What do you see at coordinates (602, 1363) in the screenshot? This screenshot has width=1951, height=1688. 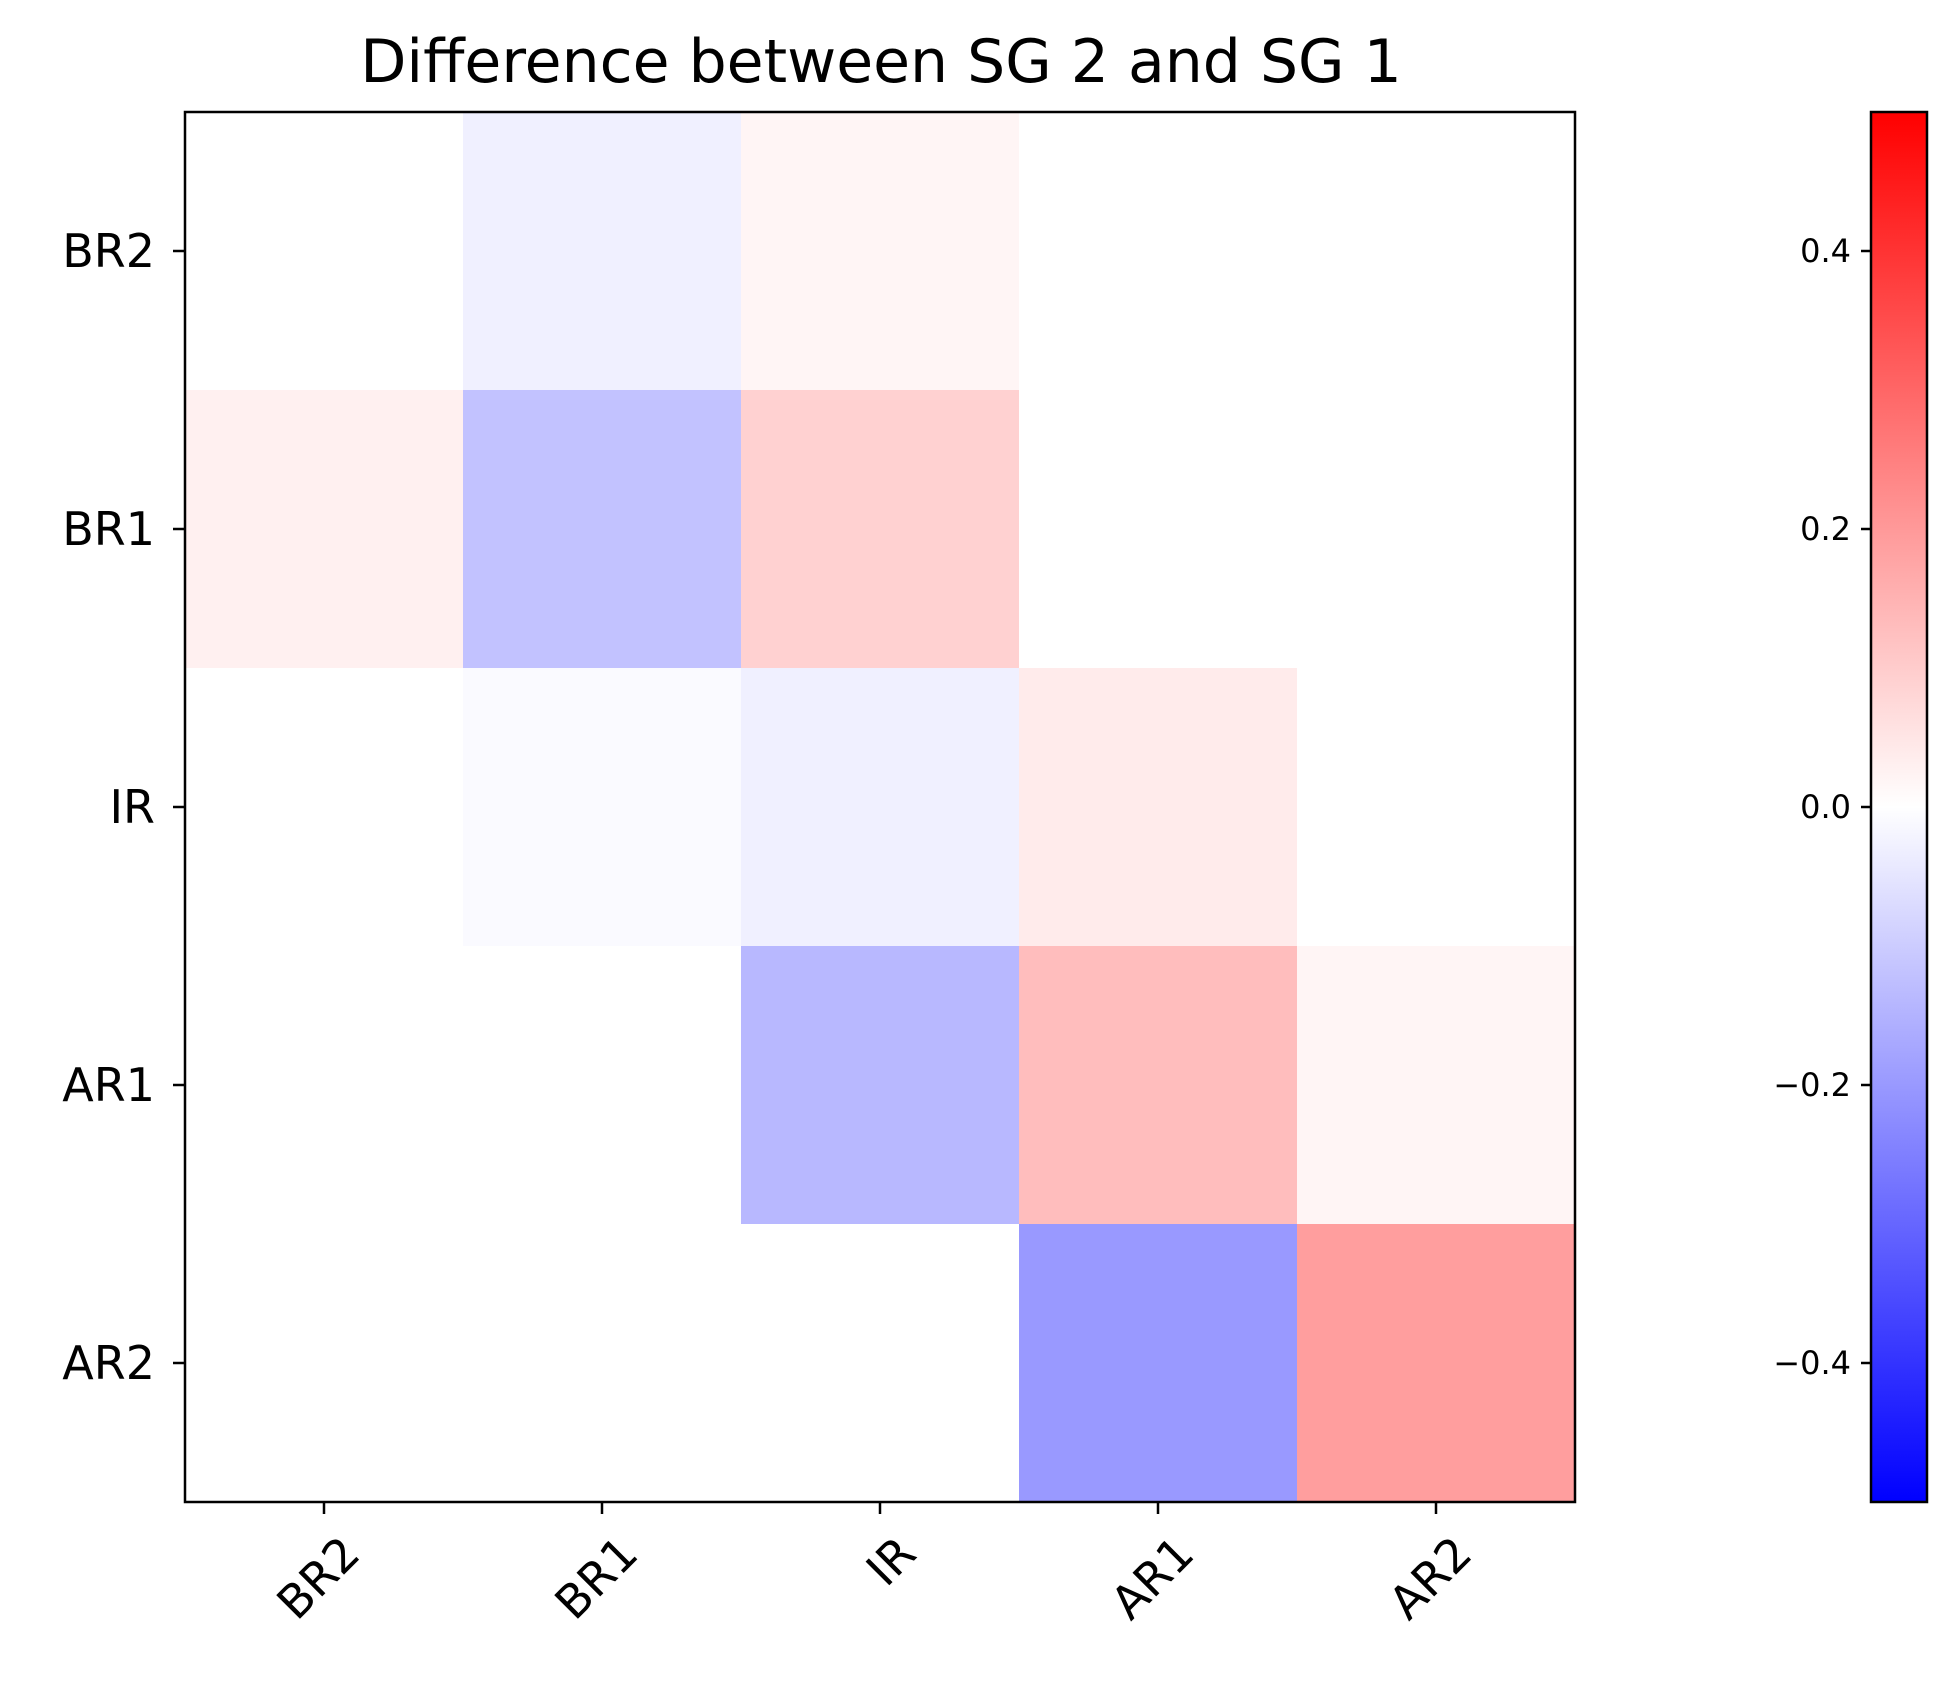 I see `heatmap-cell-AR2-BR1` at bounding box center [602, 1363].